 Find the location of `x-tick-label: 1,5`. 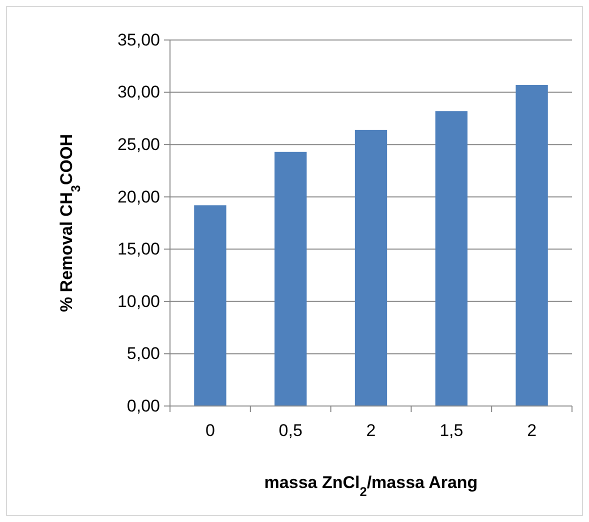

x-tick-label: 1,5 is located at coordinates (452, 430).